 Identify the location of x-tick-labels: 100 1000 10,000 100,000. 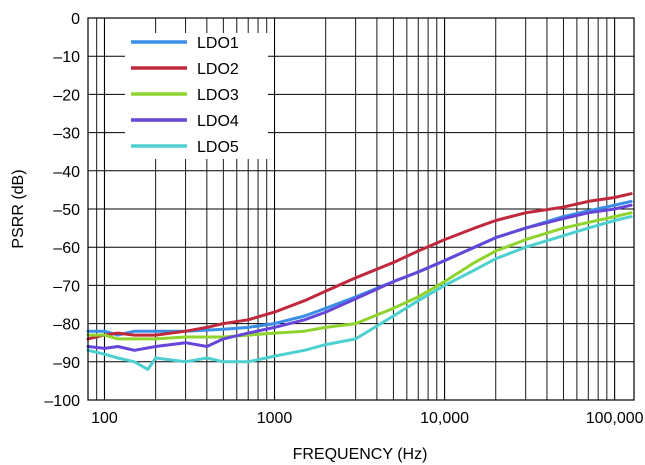
(367, 418).